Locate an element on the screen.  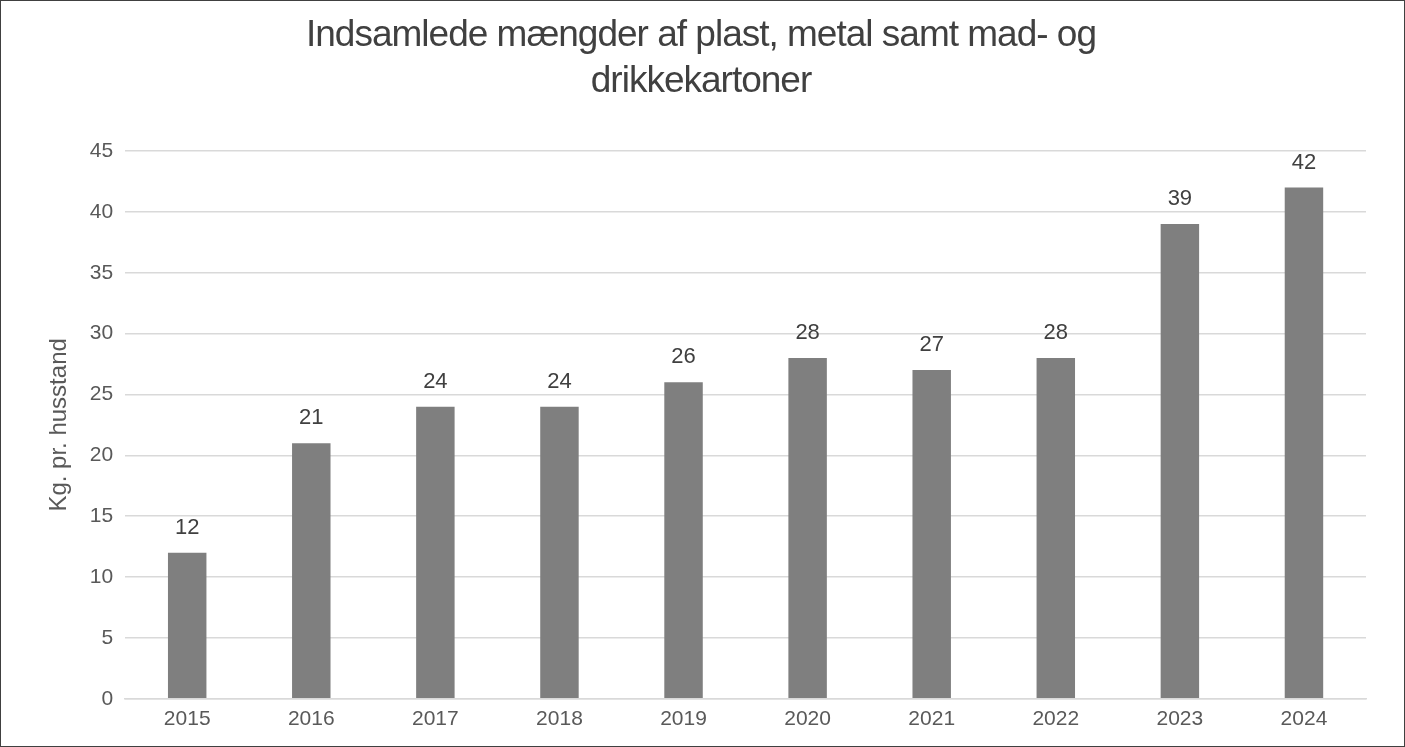
x-tick-label: 2016 is located at coordinates (311, 718).